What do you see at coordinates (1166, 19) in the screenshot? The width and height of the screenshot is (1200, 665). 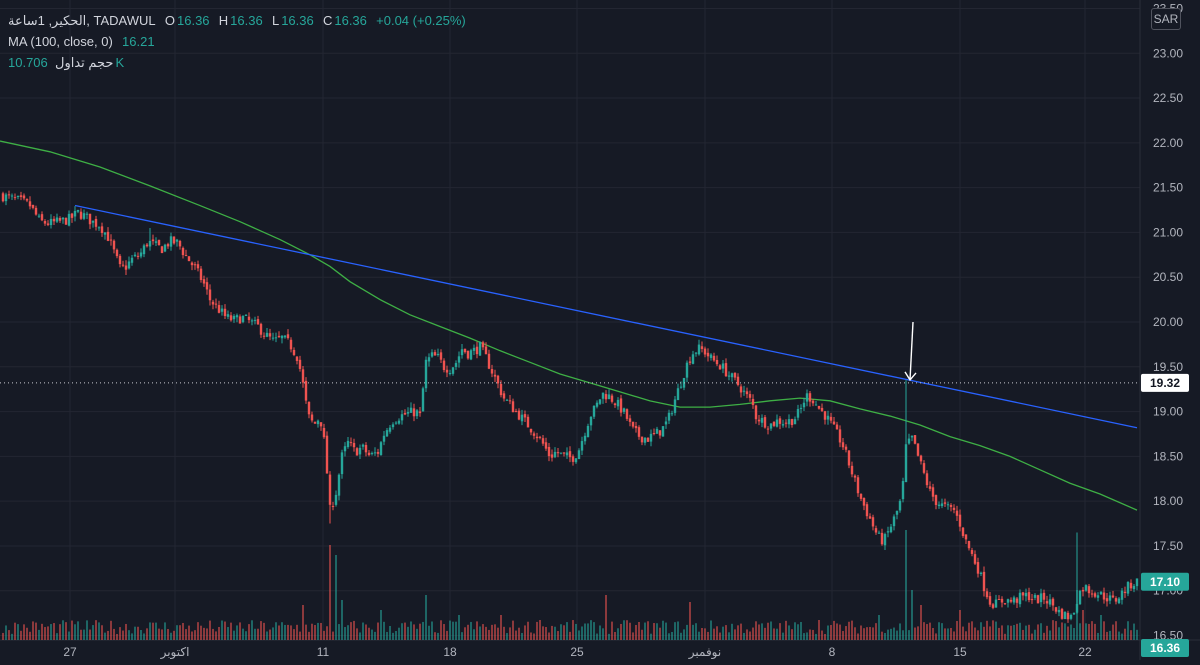 I see `currency-button: SAR` at bounding box center [1166, 19].